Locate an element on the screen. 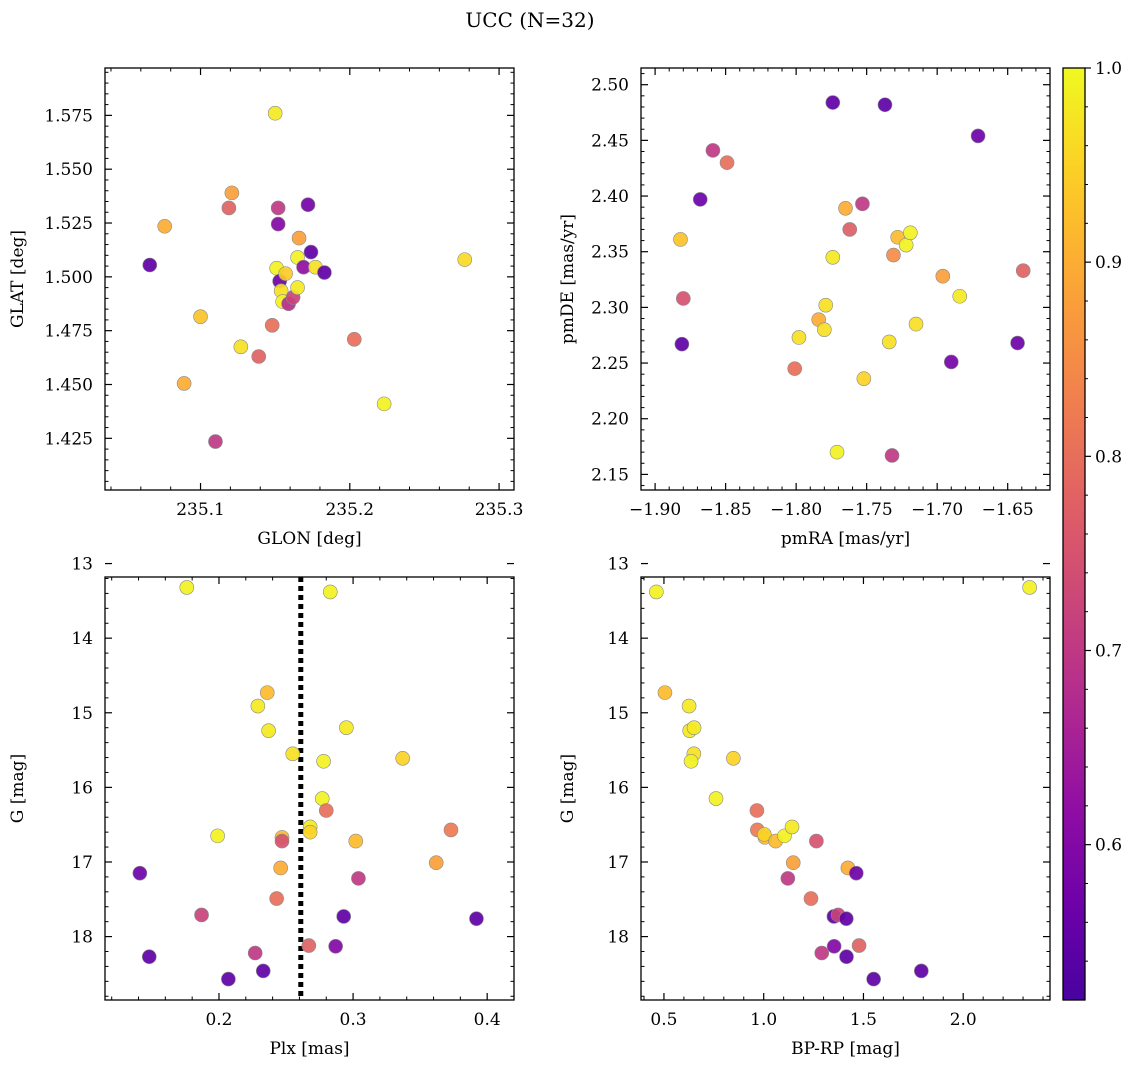  y-axis-label: GLAT [deg] is located at coordinates (18, 279).